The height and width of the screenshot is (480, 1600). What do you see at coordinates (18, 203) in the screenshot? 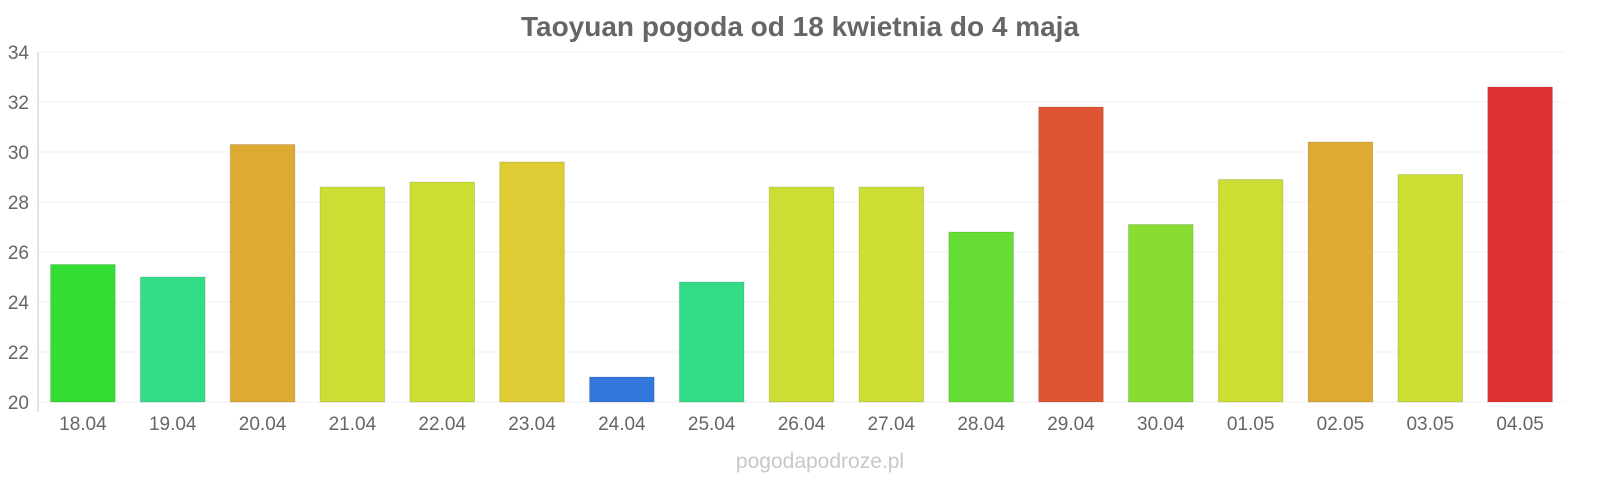
I see `y-tick-label: 28` at bounding box center [18, 203].